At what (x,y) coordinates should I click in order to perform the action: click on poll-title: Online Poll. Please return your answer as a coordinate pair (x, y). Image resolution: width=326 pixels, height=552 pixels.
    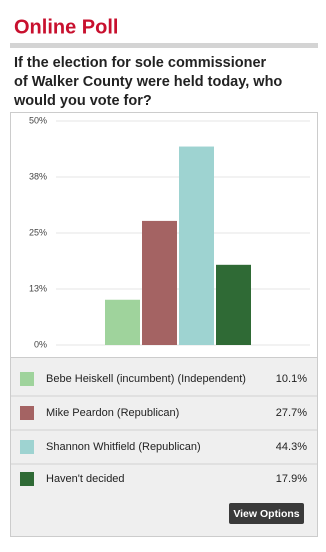
    Looking at the image, I should click on (66, 27).